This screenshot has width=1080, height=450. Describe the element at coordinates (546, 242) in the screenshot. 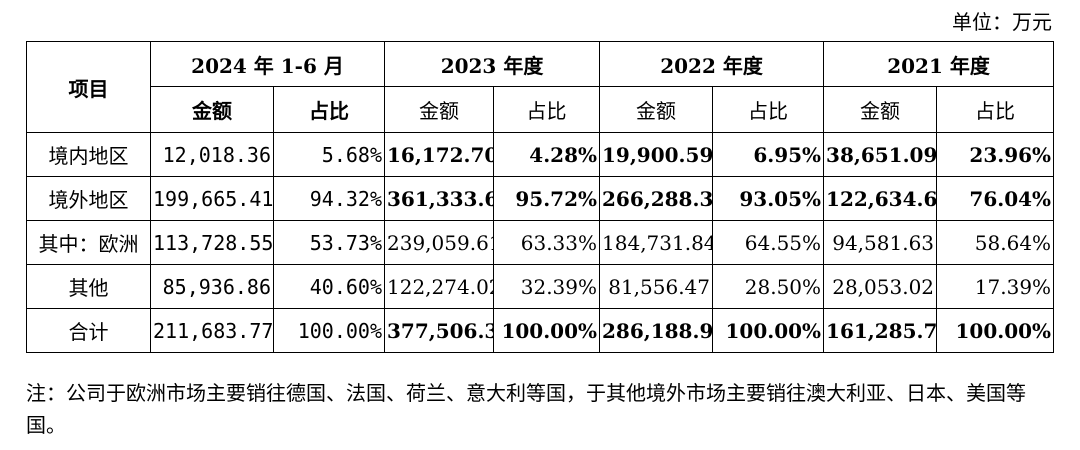

I see `cell-value: 63.33%` at that location.